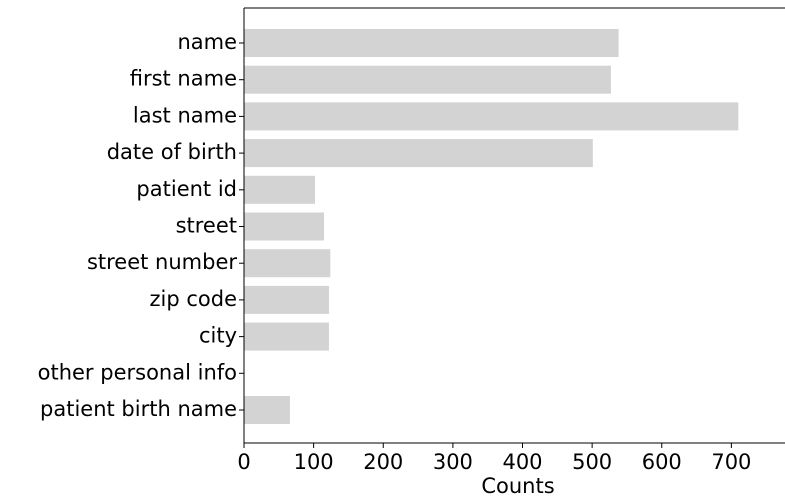 The width and height of the screenshot is (785, 498). What do you see at coordinates (314, 462) in the screenshot?
I see `x-tick-label: 100` at bounding box center [314, 462].